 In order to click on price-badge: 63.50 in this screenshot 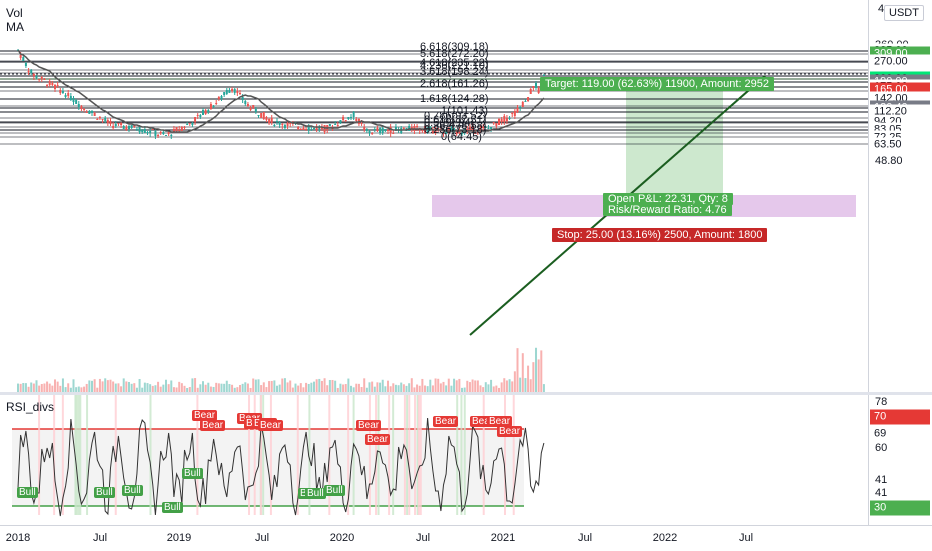, I will do `click(900, 145)`.